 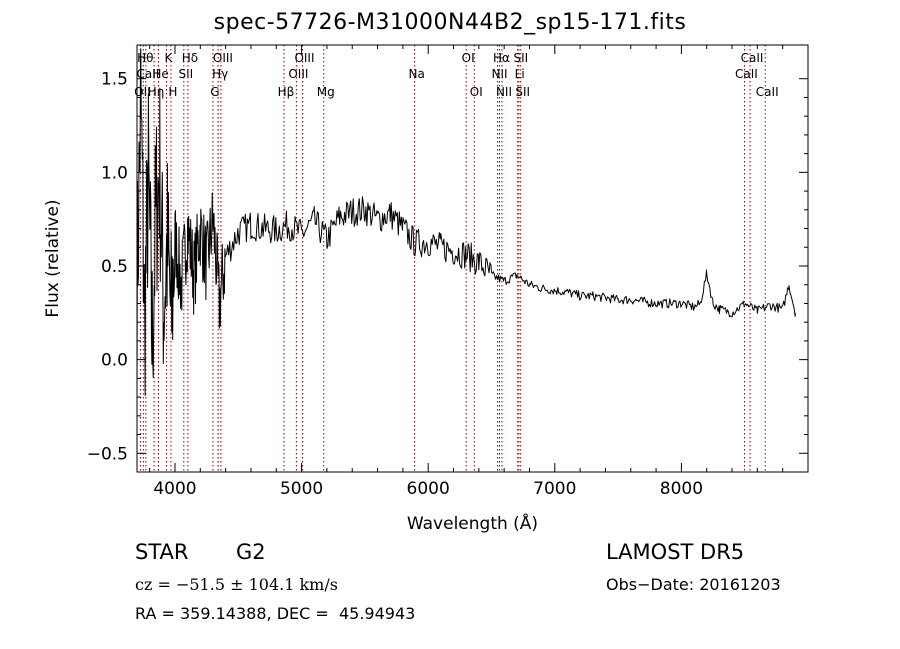 What do you see at coordinates (220, 74) in the screenshot?
I see `line-label: Hγ` at bounding box center [220, 74].